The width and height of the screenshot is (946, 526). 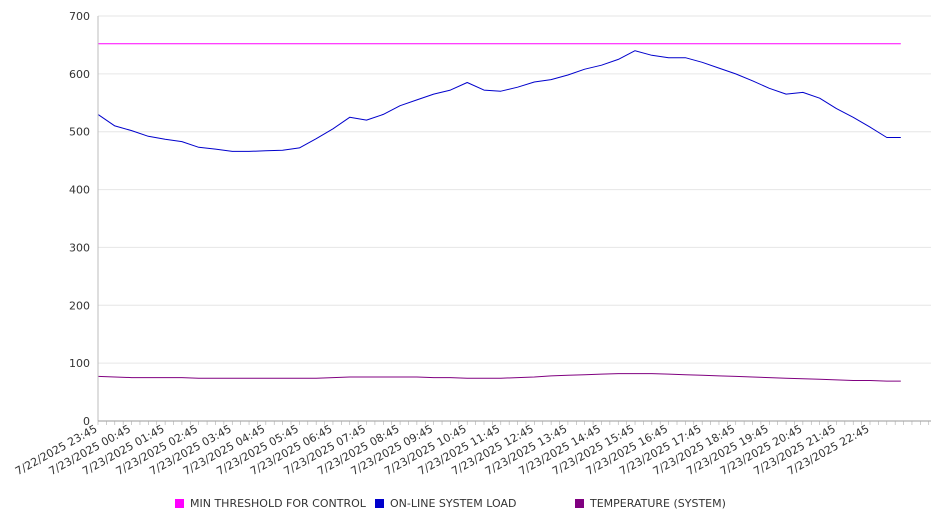 What do you see at coordinates (453, 503) in the screenshot?
I see `legend-label-system-load: ON-LINE SYSTEM LOAD` at bounding box center [453, 503].